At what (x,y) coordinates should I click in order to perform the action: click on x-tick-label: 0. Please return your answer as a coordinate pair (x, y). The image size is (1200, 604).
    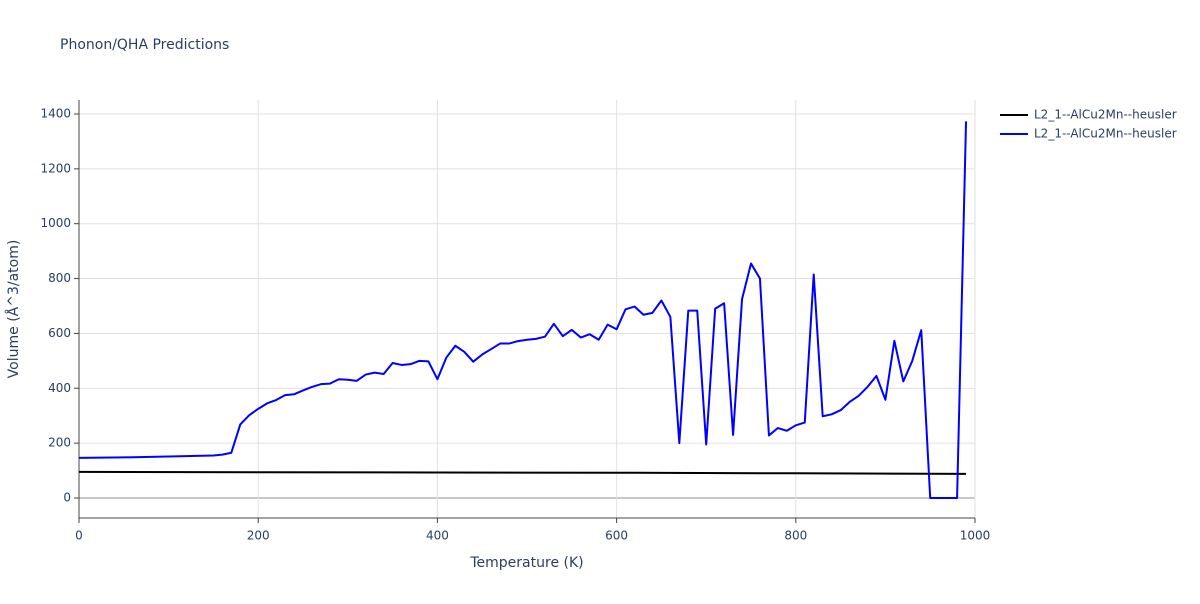
    Looking at the image, I should click on (79, 536).